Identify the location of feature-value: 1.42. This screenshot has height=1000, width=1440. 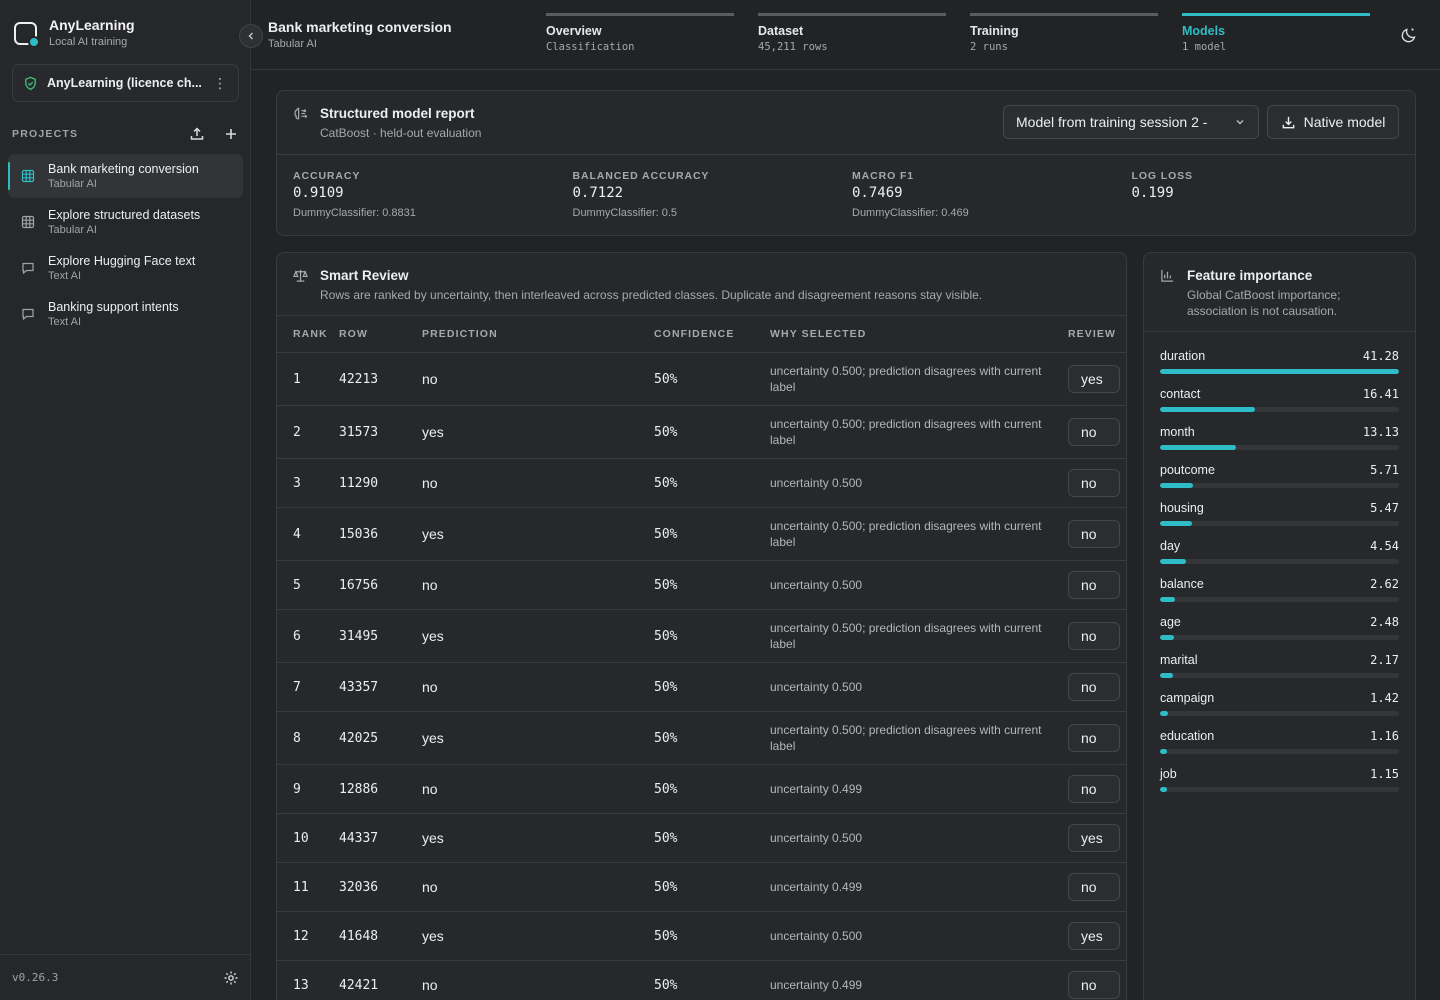
(1384, 698).